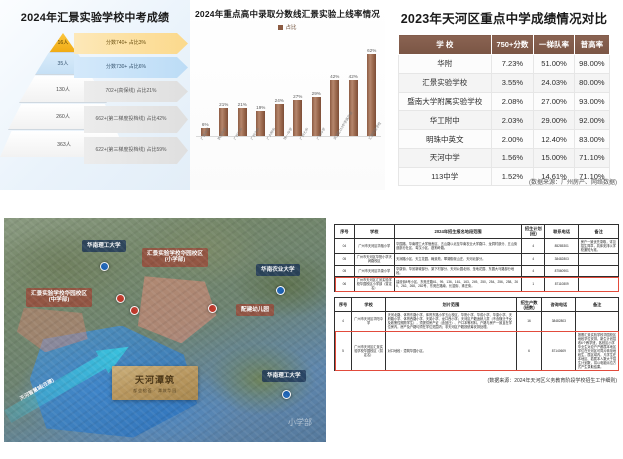 The image size is (623, 459). I want to click on map-tag-kindergarten: 配建幼儿园, so click(255, 310).